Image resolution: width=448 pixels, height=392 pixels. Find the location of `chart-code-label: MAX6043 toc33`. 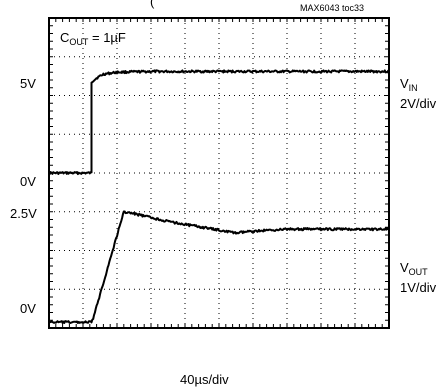

chart-code-label: MAX6043 toc33 is located at coordinates (332, 8).